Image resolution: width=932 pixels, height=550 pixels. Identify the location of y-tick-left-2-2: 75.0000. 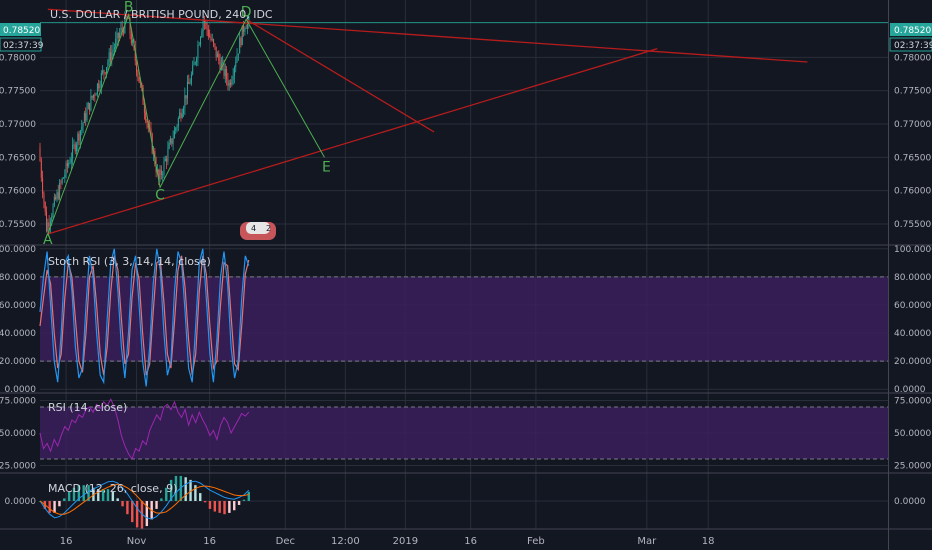
(18, 402).